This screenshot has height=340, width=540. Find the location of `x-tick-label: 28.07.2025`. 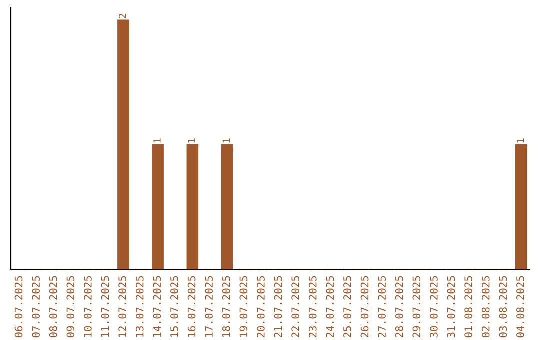

x-tick-label: 28.07.2025 is located at coordinates (399, 307).